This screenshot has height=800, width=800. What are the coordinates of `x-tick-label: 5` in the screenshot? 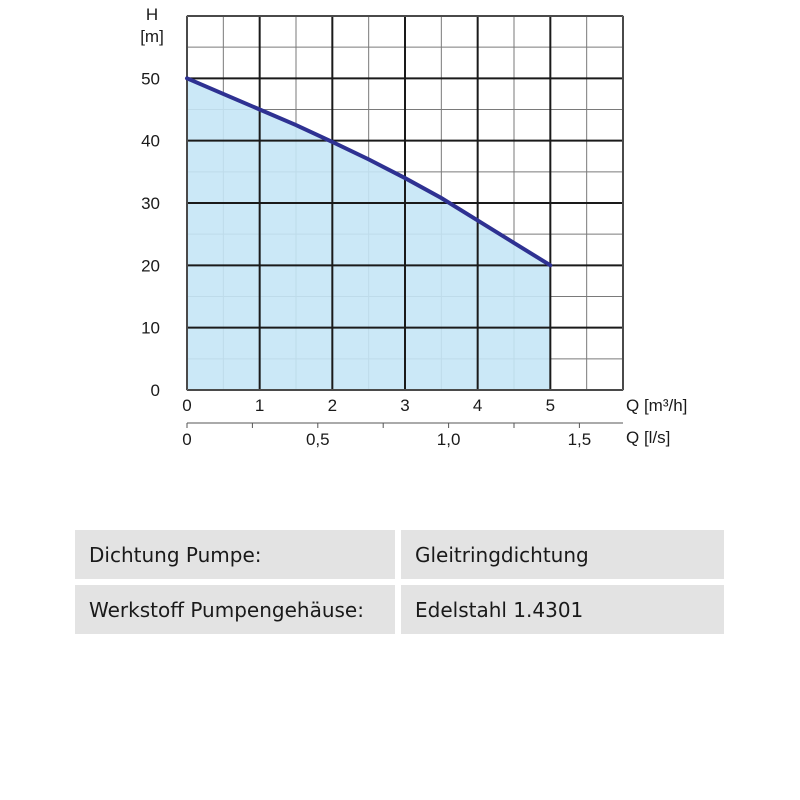 It's located at (550, 405).